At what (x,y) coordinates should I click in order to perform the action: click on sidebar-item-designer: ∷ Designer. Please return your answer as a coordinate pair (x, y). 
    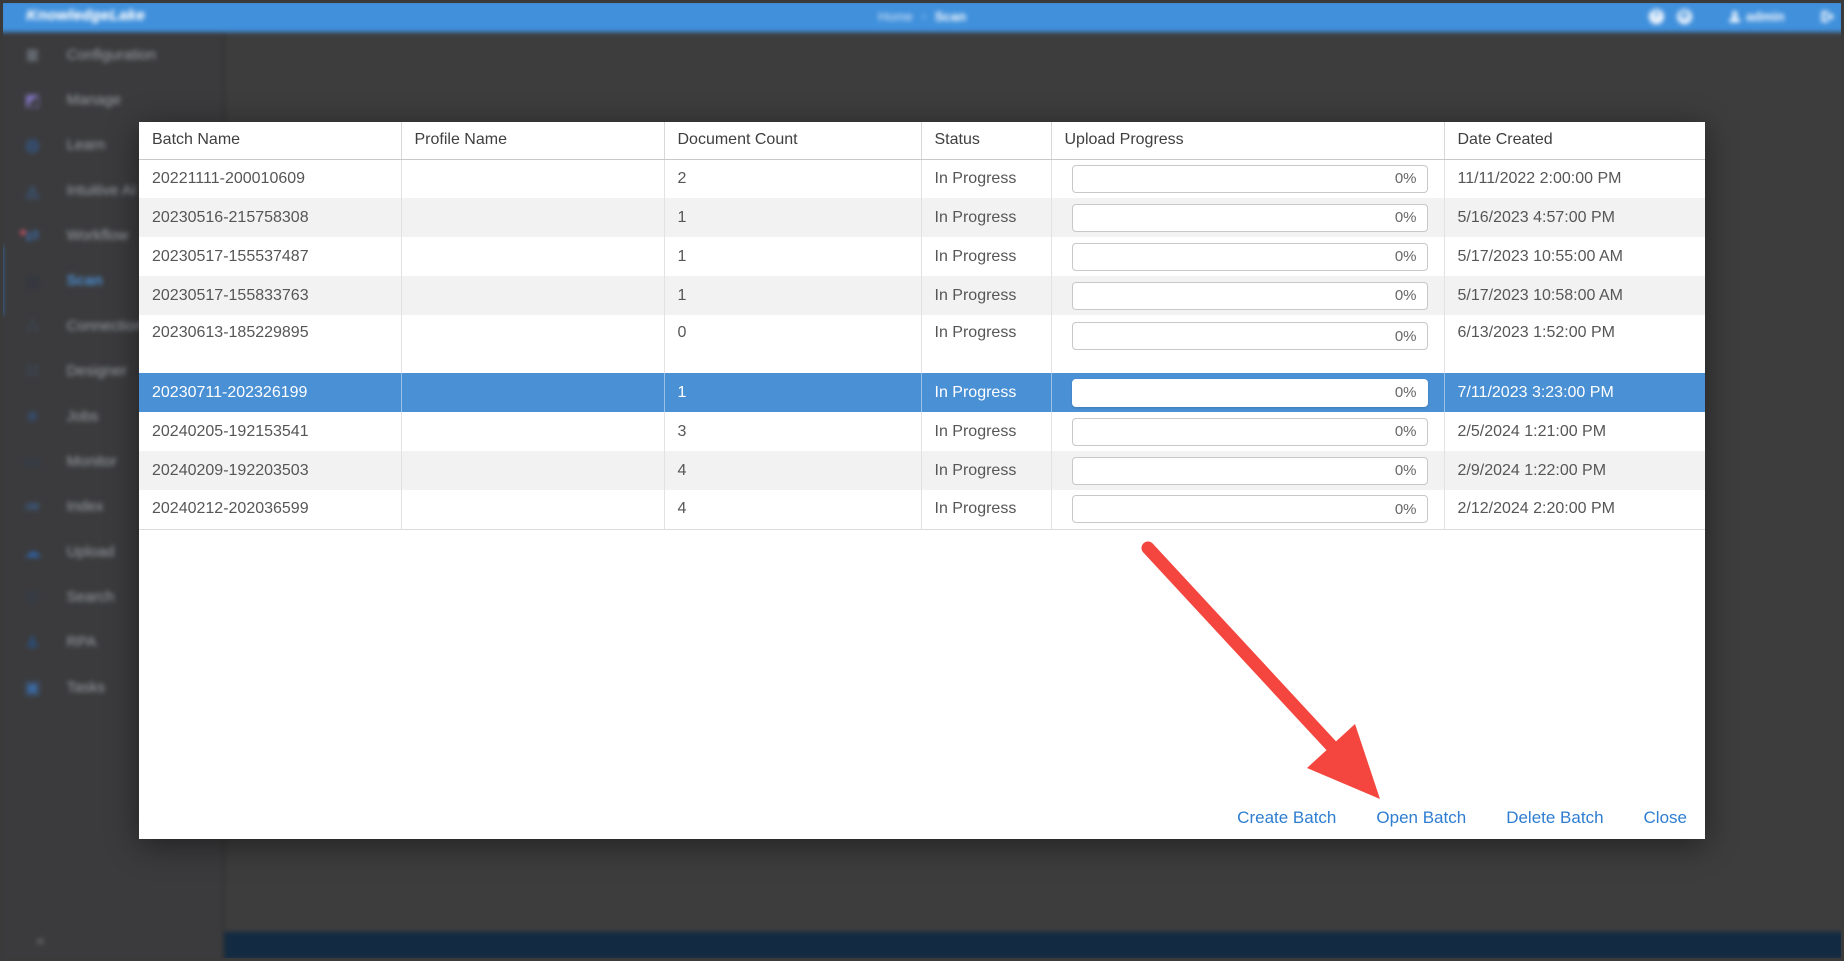
    Looking at the image, I should click on (111, 370).